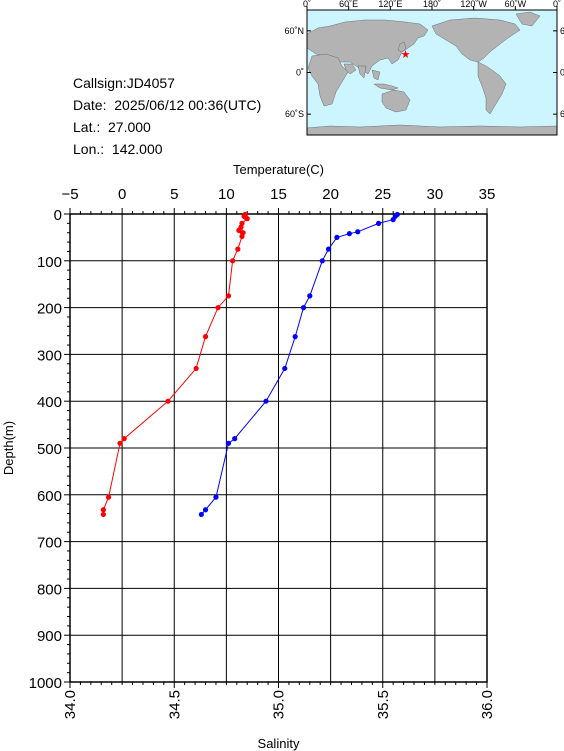 This screenshot has width=564, height=751. I want to click on depth-tick-label: 800, so click(49, 589).